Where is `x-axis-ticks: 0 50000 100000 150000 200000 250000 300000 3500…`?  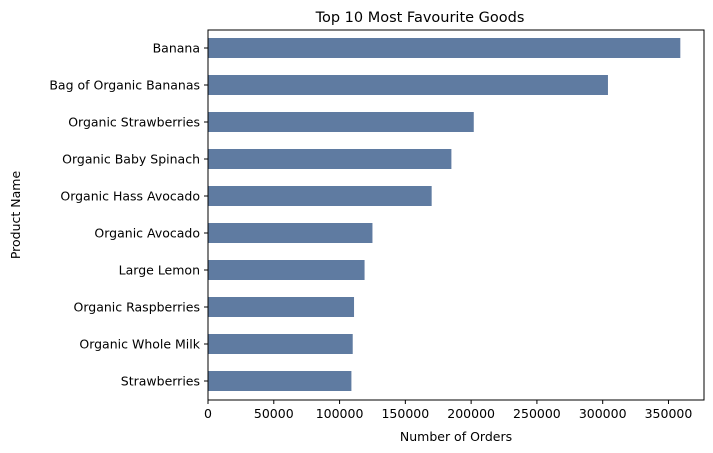 x-axis-ticks: 0 50000 100000 150000 200000 250000 300000 3500… is located at coordinates (448, 410).